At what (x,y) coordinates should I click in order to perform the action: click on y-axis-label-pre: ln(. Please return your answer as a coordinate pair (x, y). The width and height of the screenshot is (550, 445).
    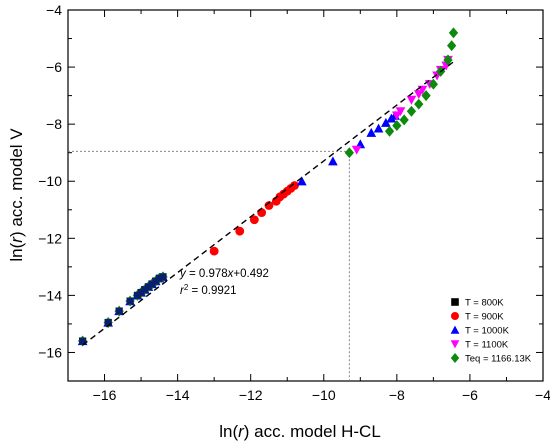
    Looking at the image, I should click on (16, 251).